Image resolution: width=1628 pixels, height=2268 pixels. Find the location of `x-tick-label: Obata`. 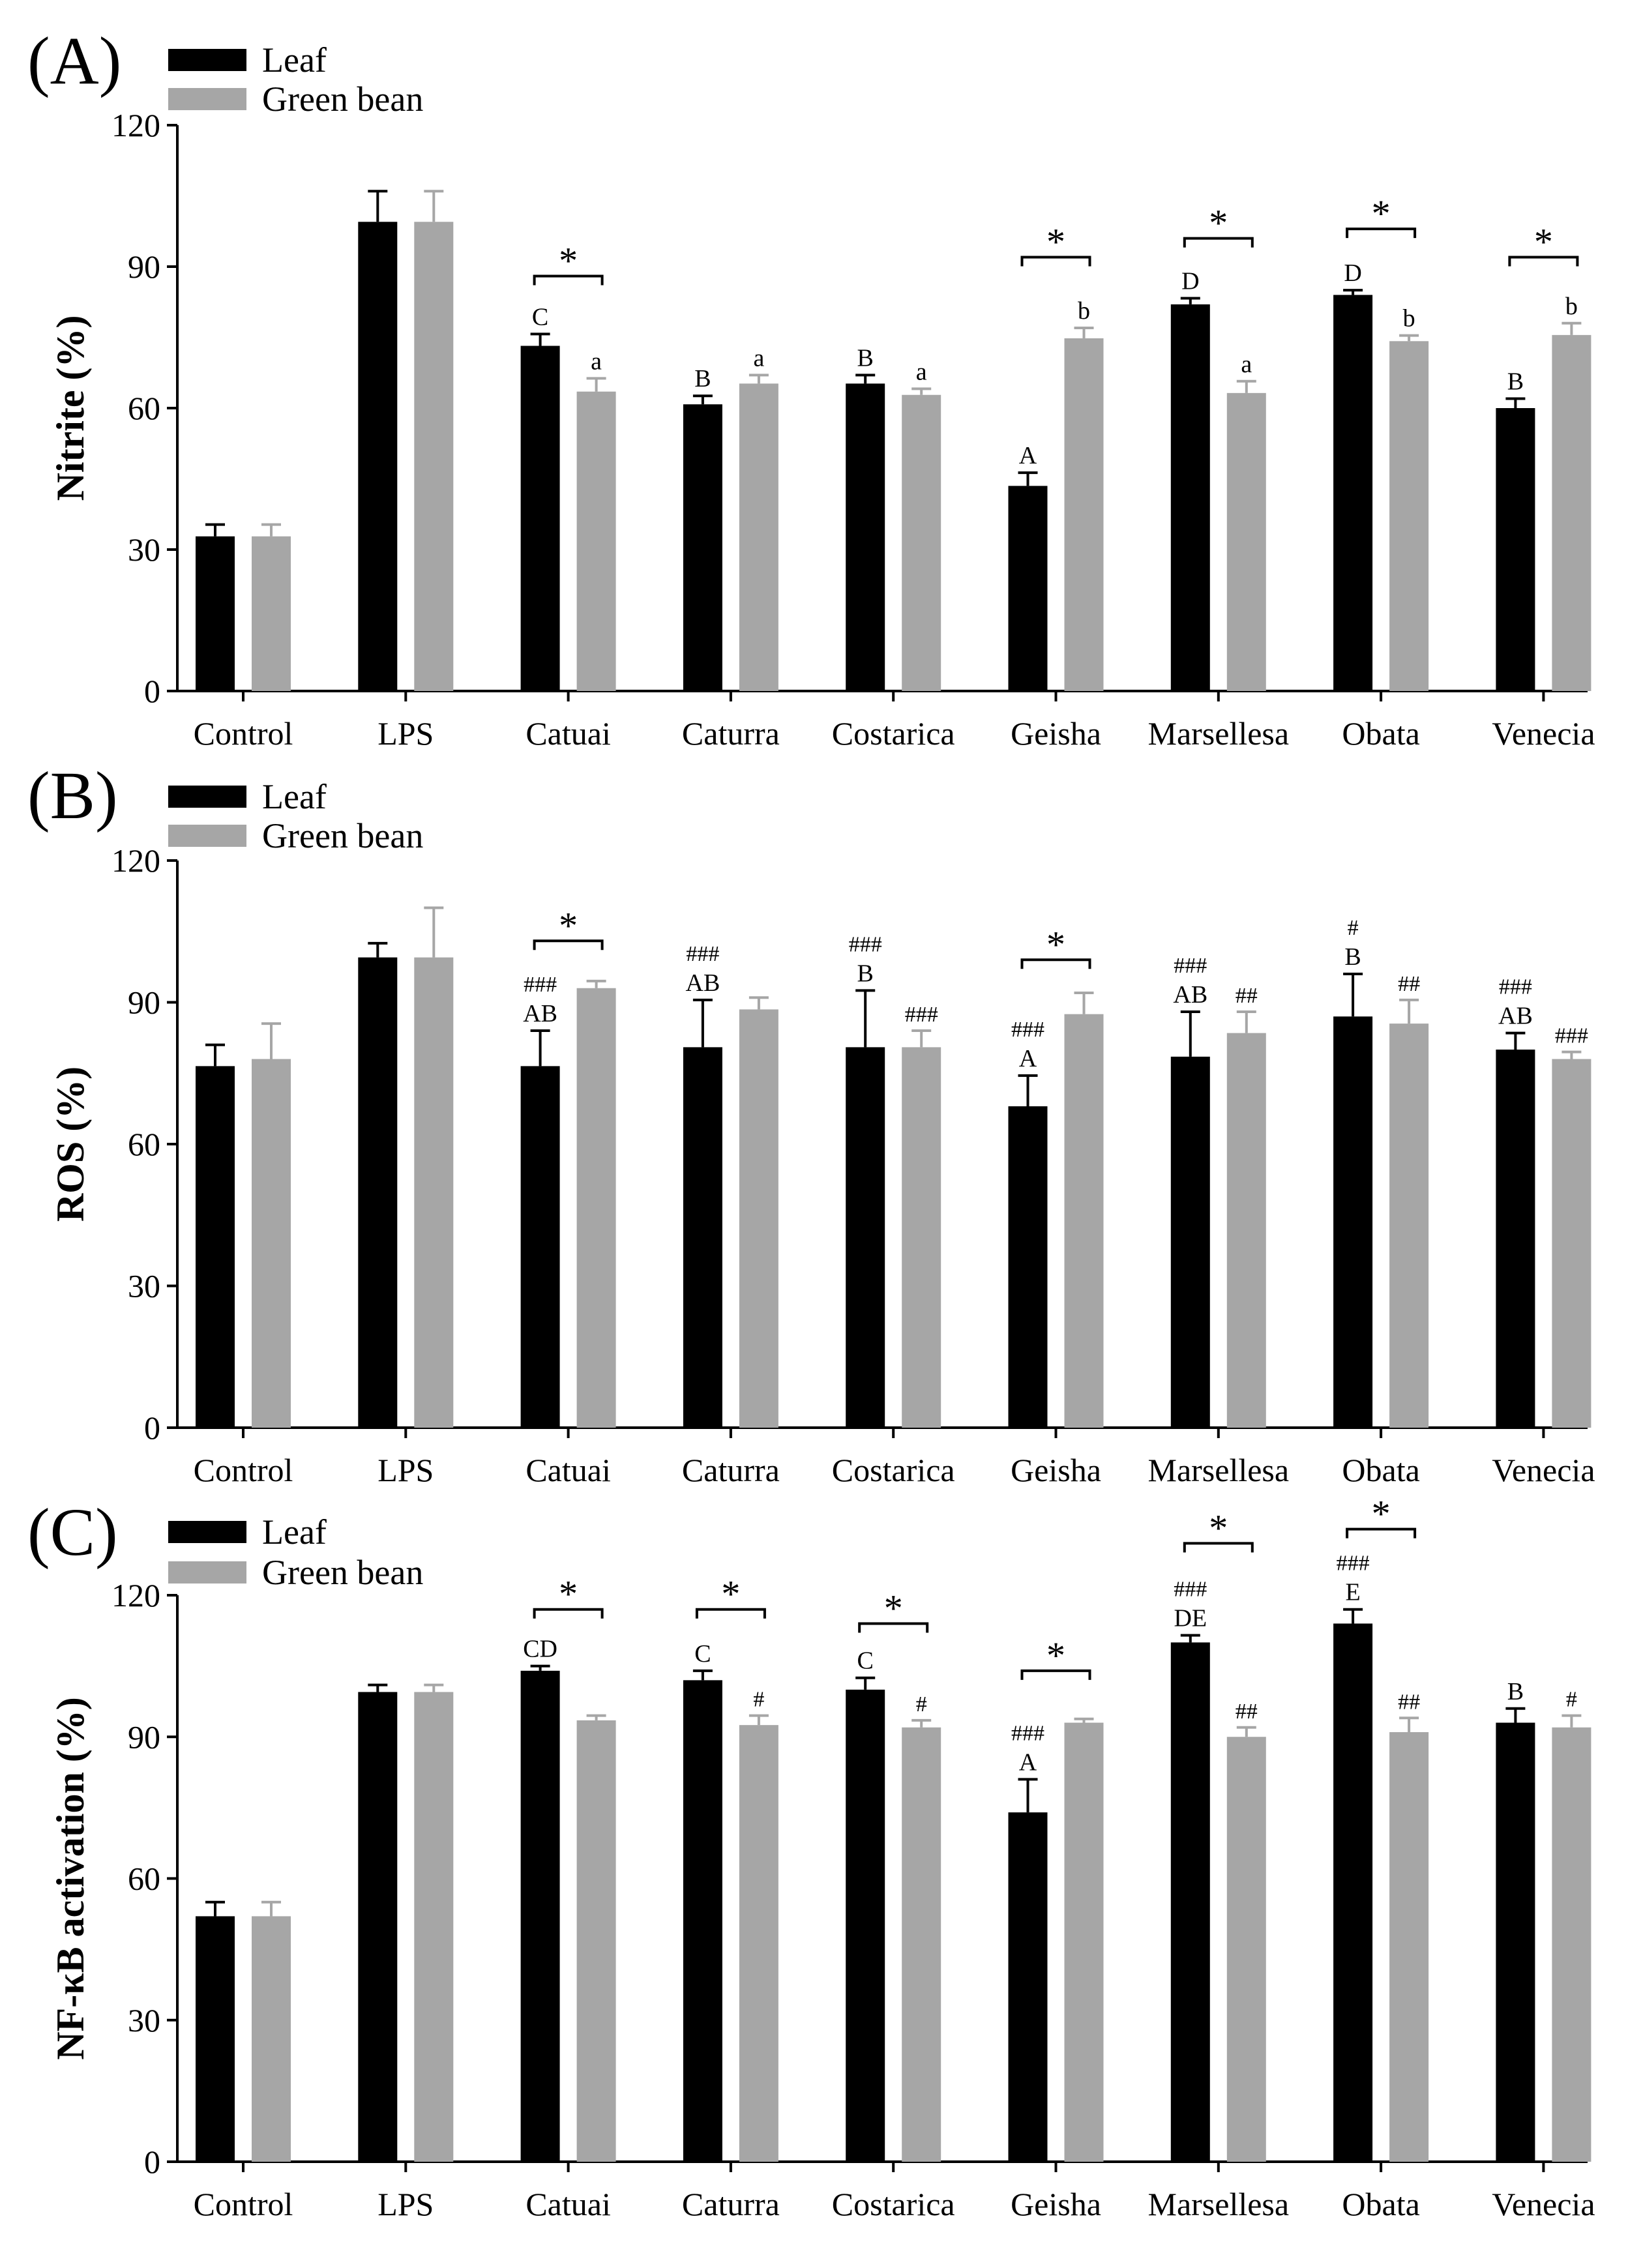

x-tick-label: Obata is located at coordinates (1380, 734).